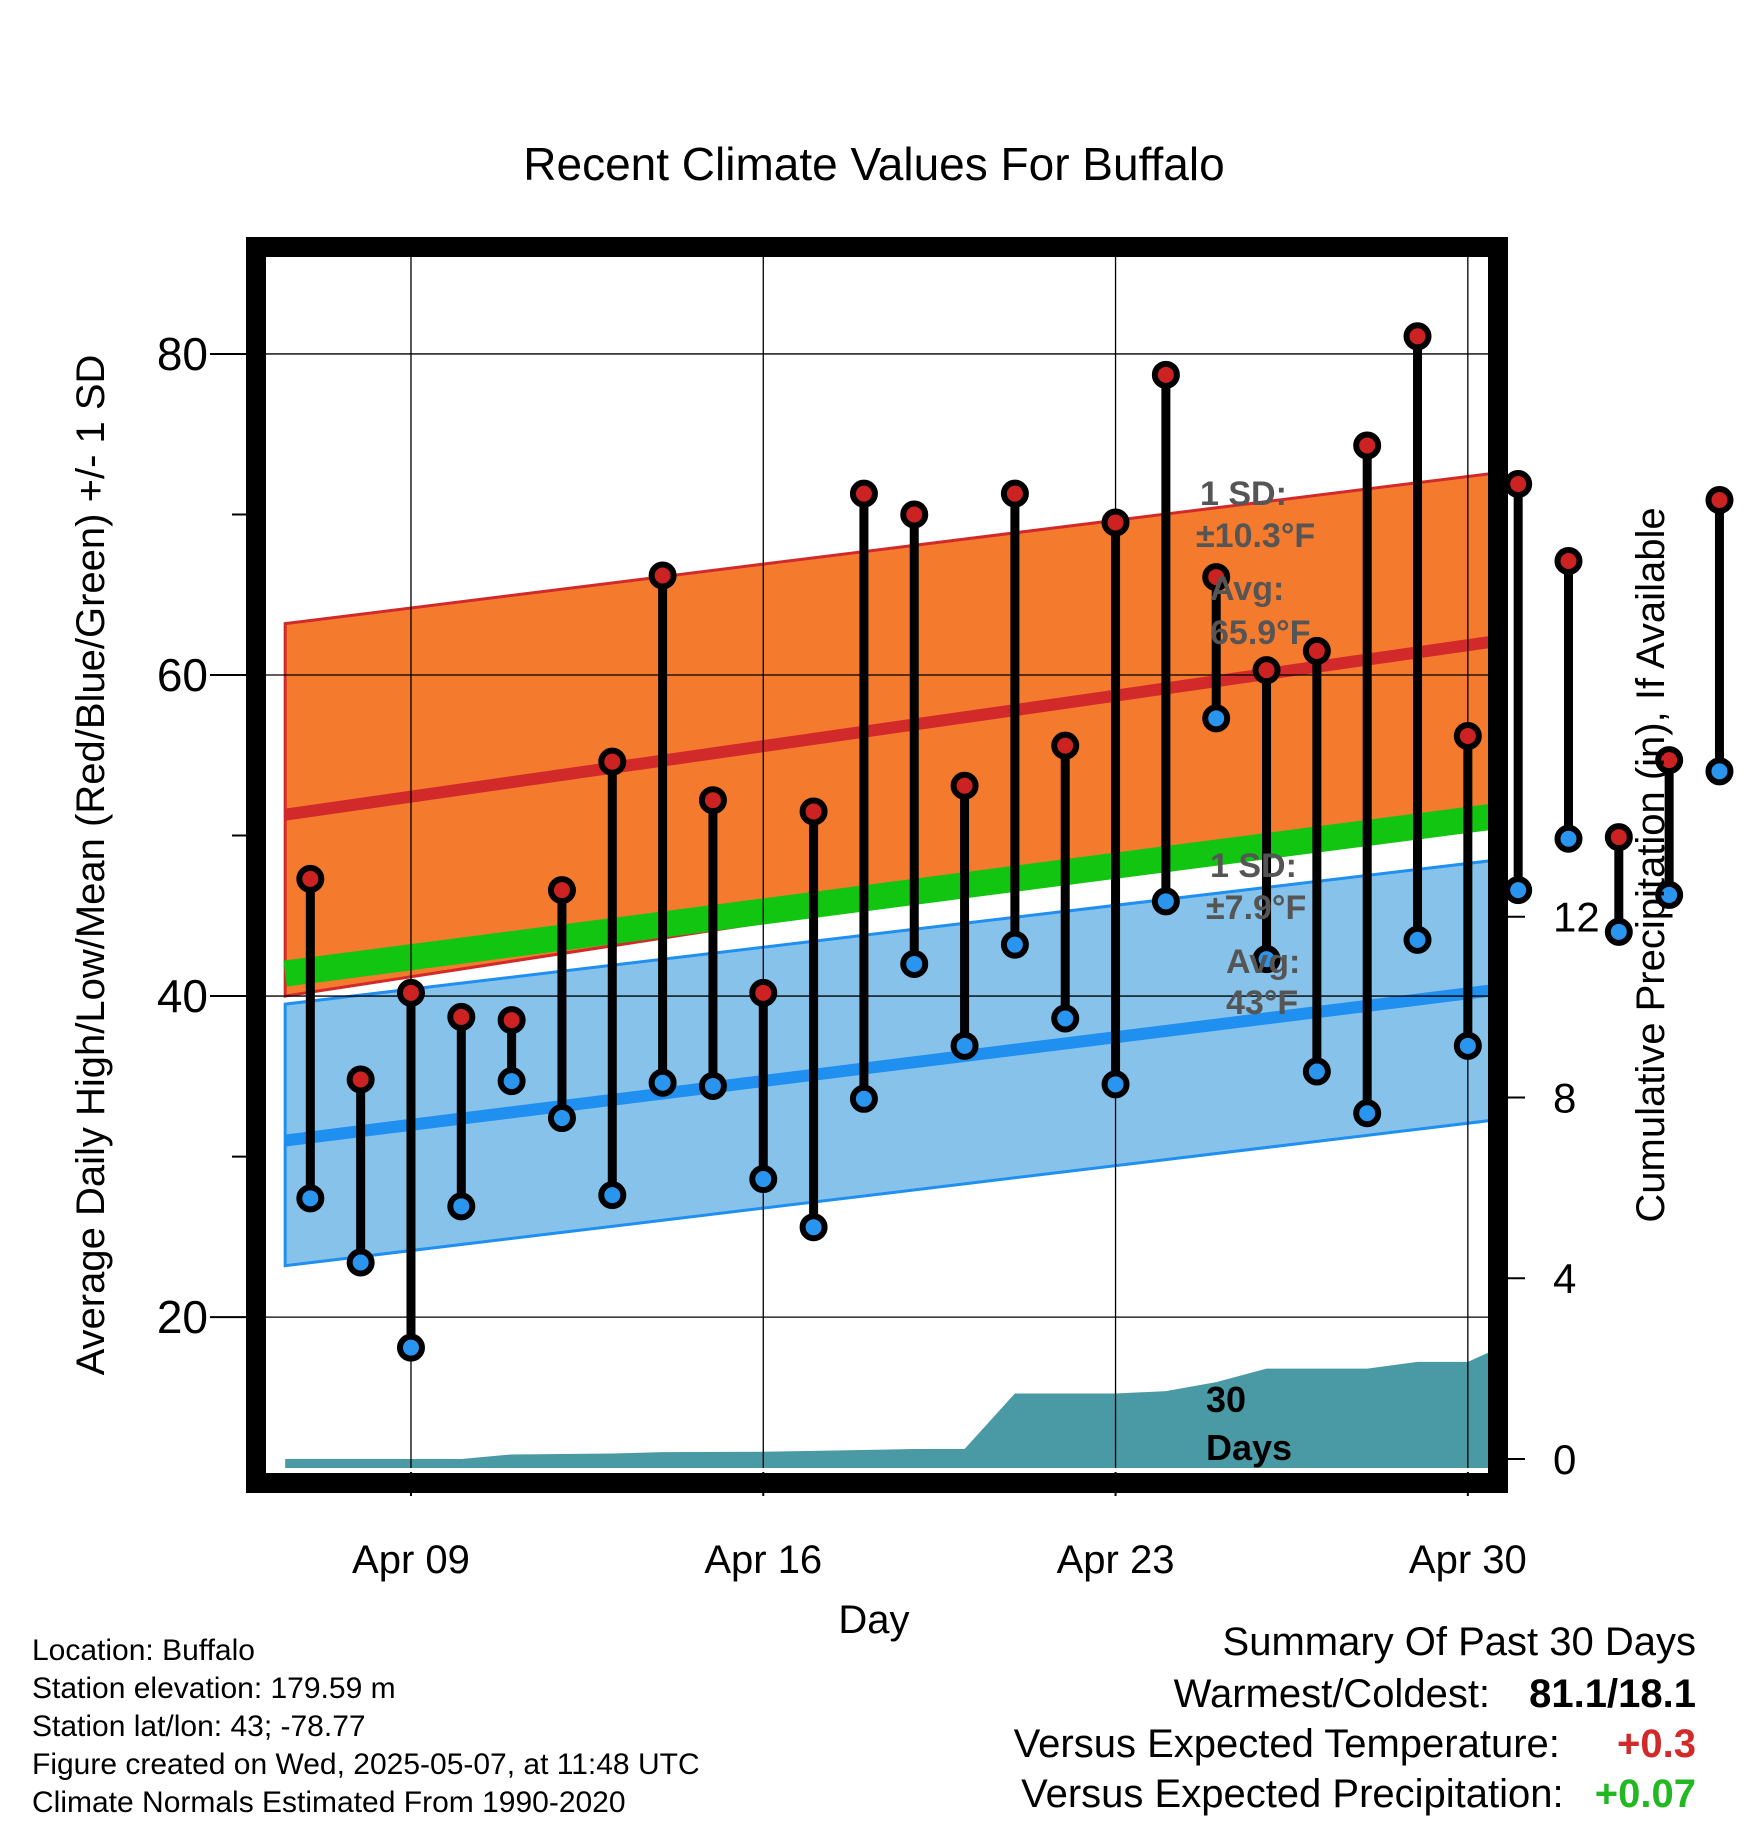 Image resolution: width=1748 pixels, height=1828 pixels. I want to click on low-sd-value: ±7.9°F, so click(1256, 908).